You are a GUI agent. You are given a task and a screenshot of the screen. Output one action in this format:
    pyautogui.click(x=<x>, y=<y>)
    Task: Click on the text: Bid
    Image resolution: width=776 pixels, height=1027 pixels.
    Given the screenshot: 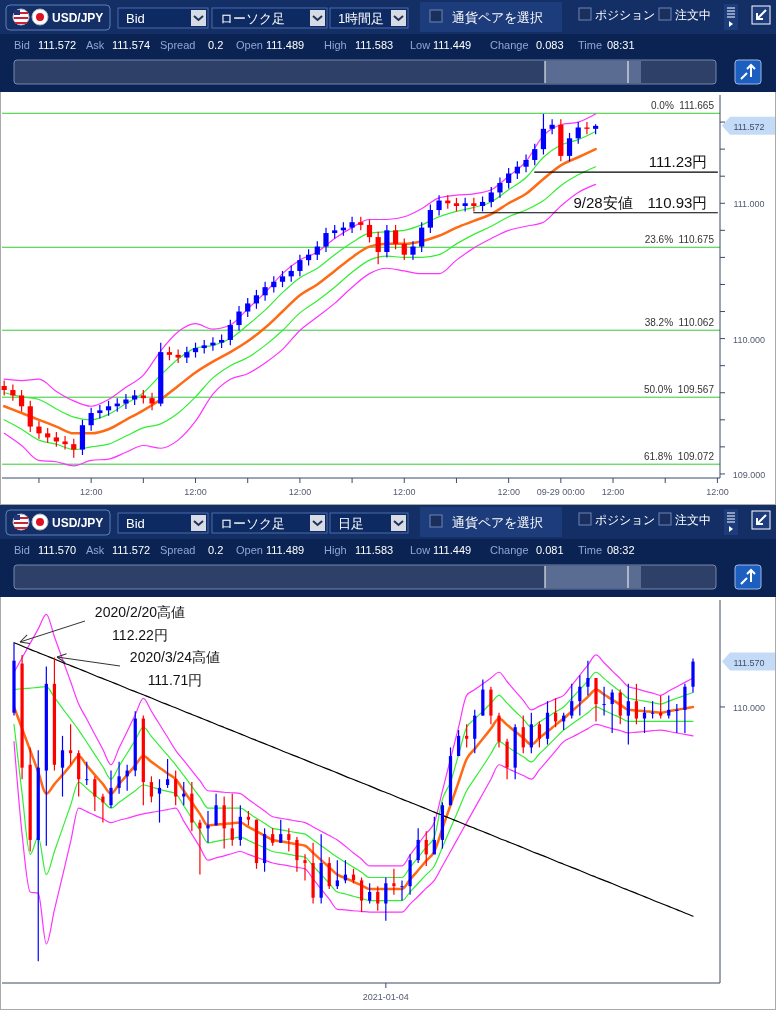 What is the action you would take?
    pyautogui.click(x=135, y=523)
    